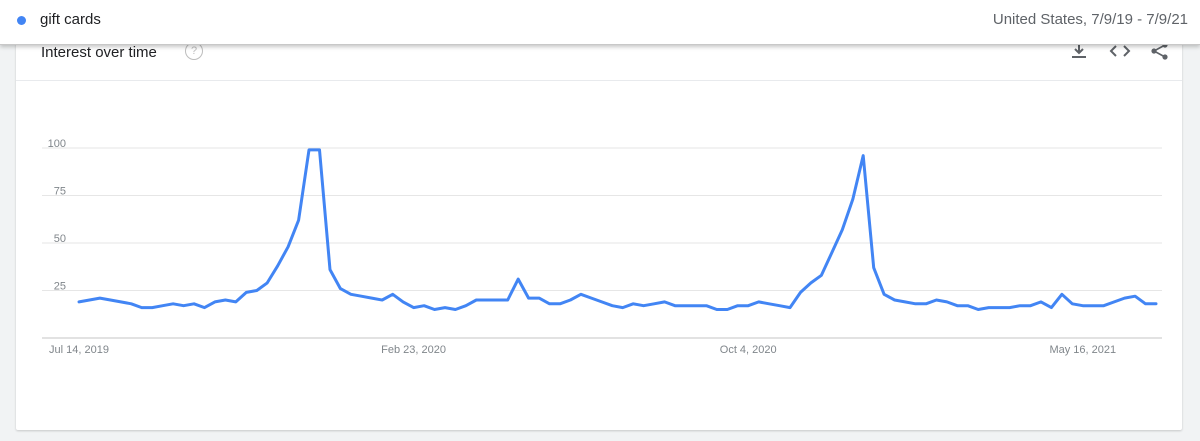  Describe the element at coordinates (70, 19) in the screenshot. I see `search-term-label: gift cards` at that location.